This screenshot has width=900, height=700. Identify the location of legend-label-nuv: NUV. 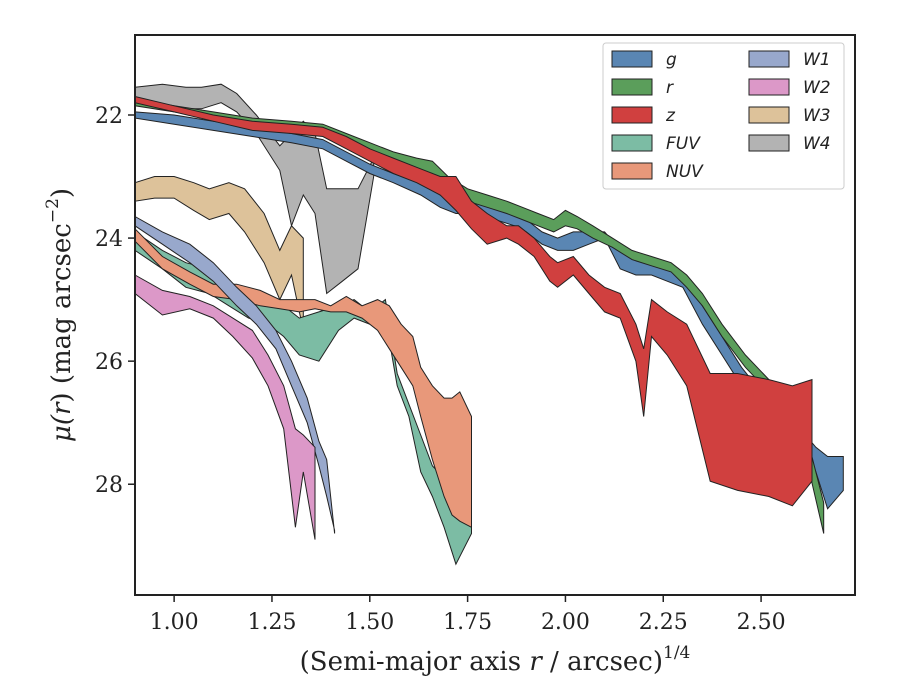
(685, 172).